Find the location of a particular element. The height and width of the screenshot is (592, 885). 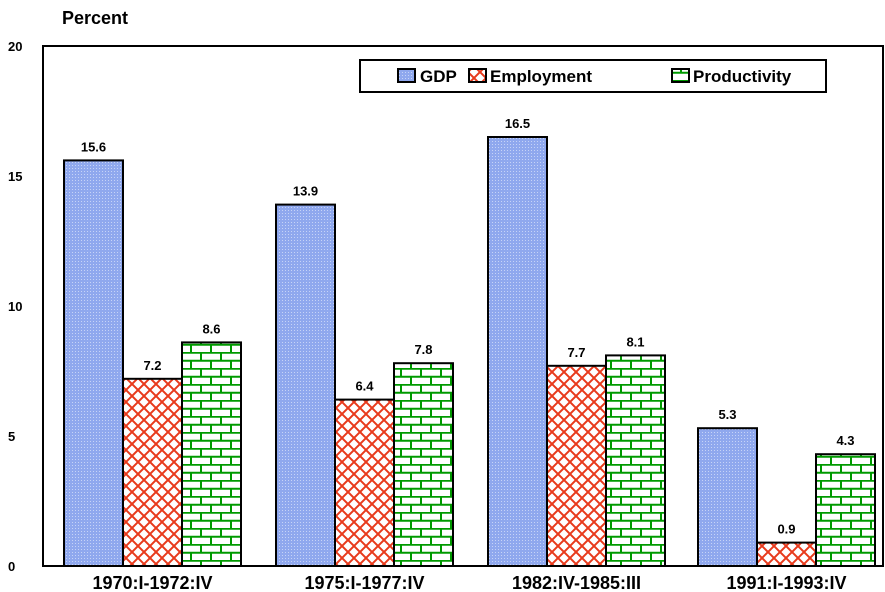

y-tick-label: 20 is located at coordinates (15, 46).